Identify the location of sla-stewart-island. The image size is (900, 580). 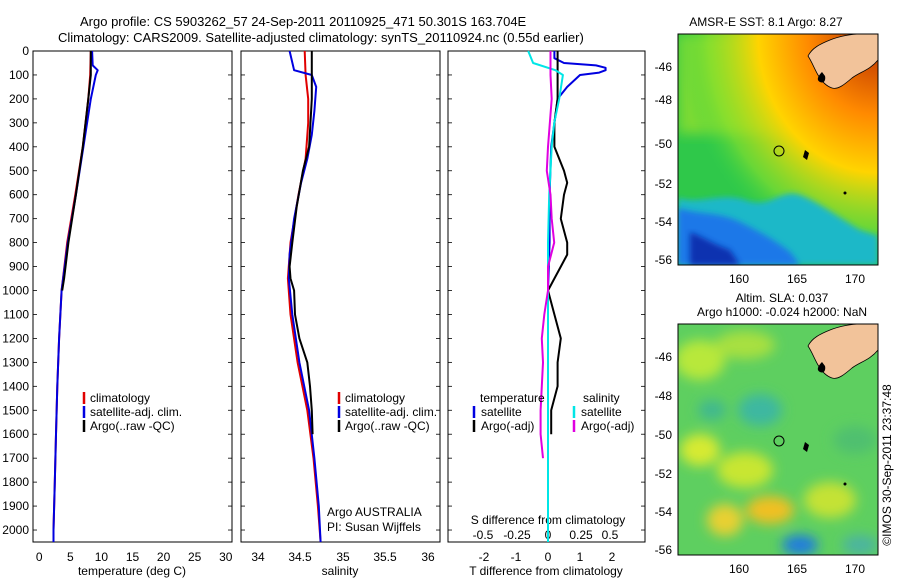
(821, 367).